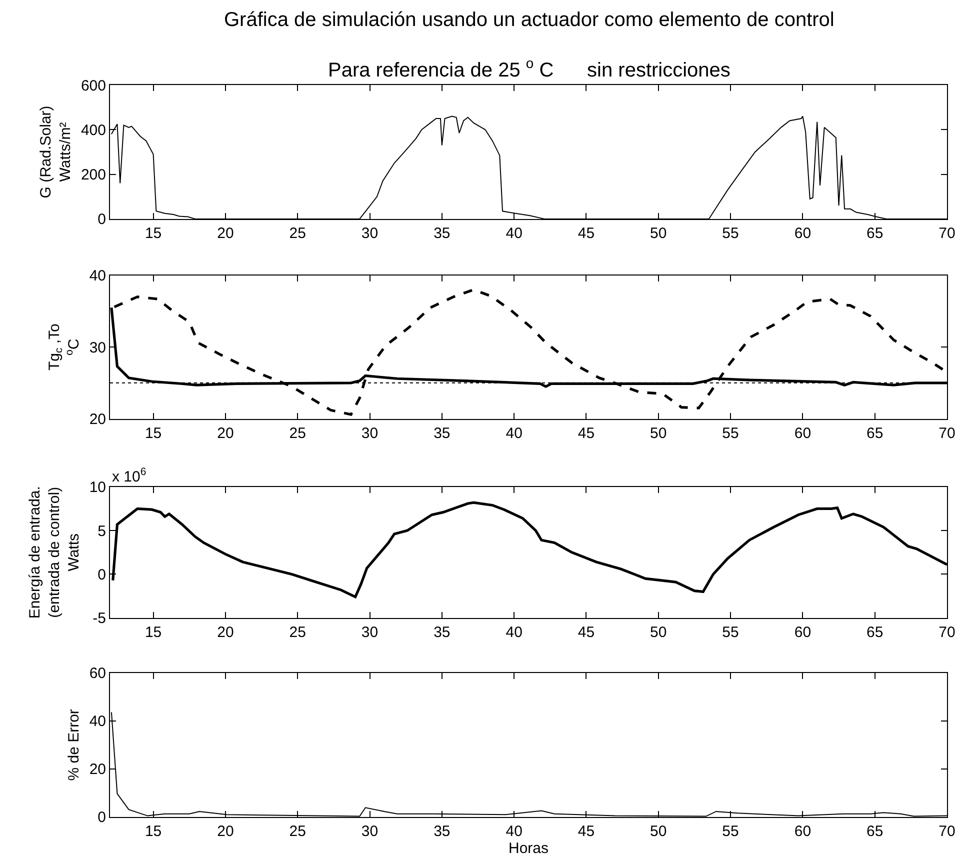 The image size is (965, 864). I want to click on y-tick-label: 30, so click(97, 347).